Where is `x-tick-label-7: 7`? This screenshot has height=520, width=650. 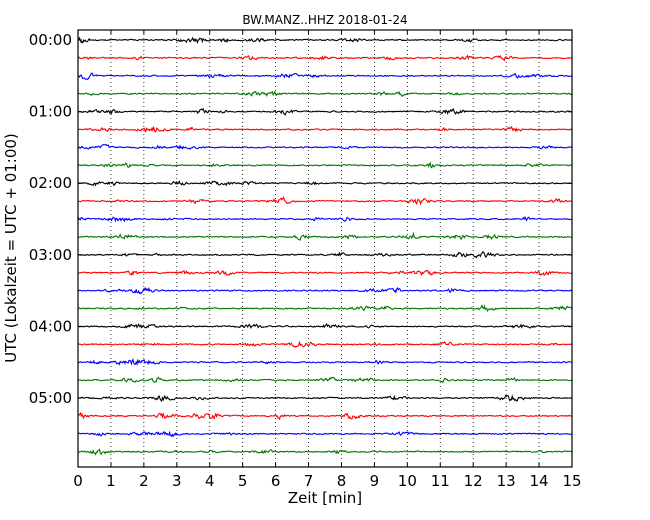 x-tick-label-7: 7 is located at coordinates (309, 481).